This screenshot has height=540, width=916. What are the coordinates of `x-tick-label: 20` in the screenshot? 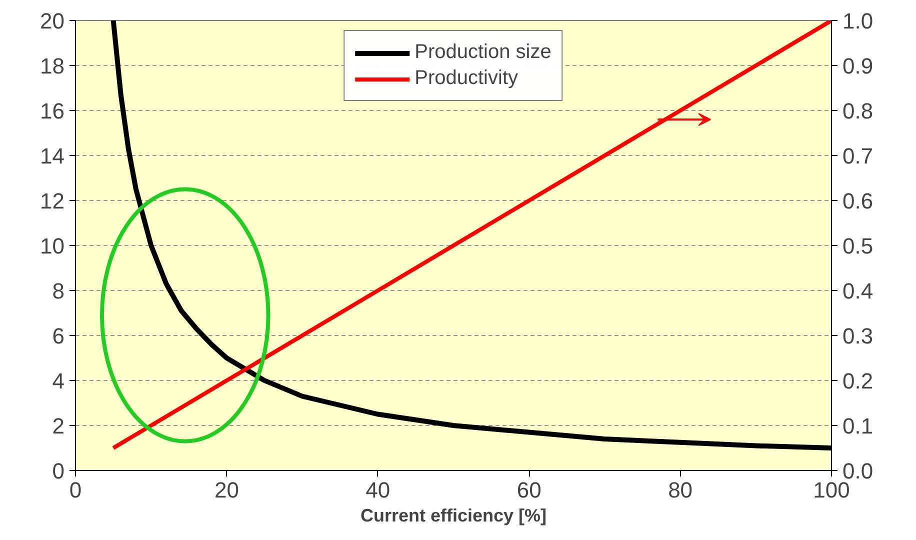 It's located at (226, 490).